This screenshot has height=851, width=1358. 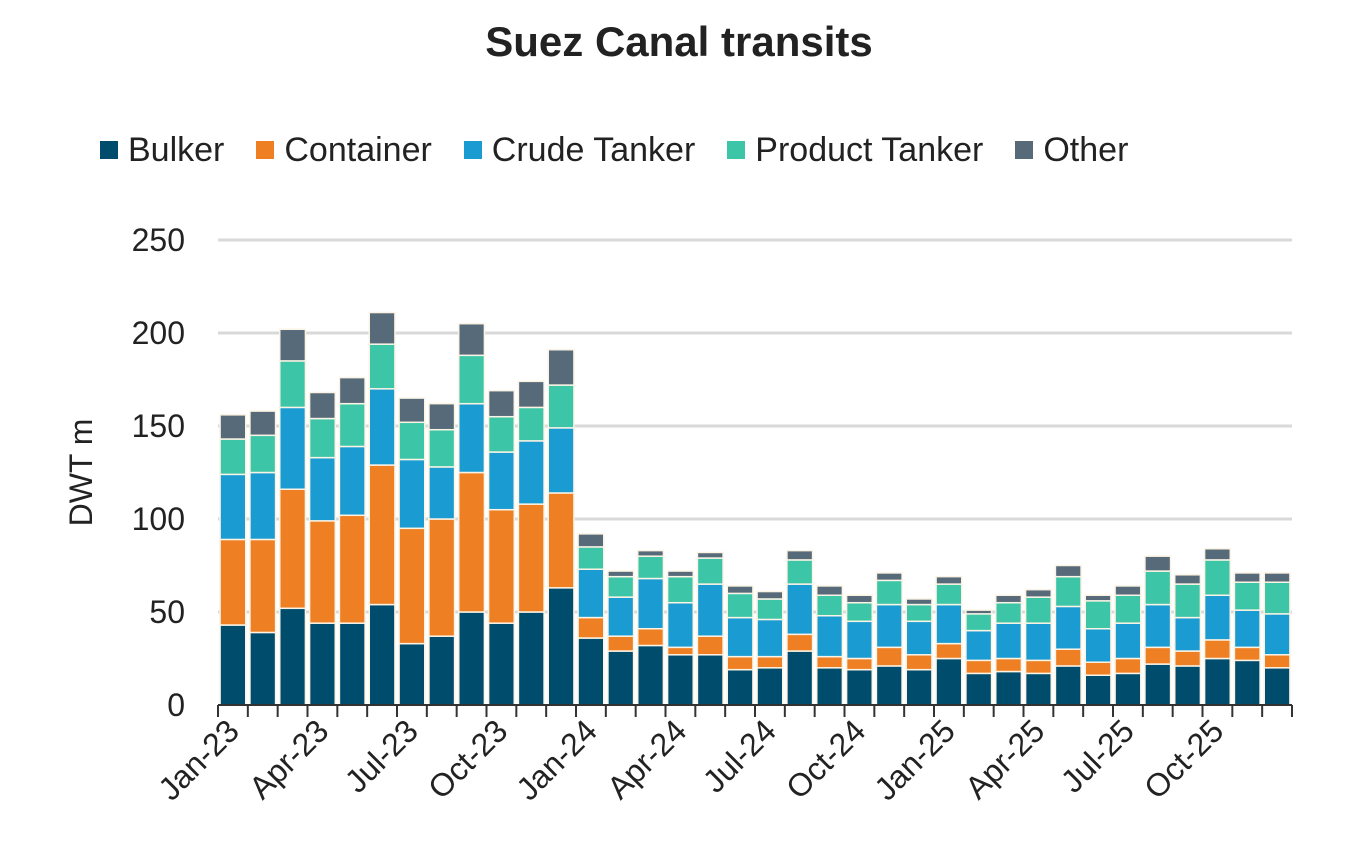 What do you see at coordinates (467, 758) in the screenshot?
I see `x-tick-label: Oct-23` at bounding box center [467, 758].